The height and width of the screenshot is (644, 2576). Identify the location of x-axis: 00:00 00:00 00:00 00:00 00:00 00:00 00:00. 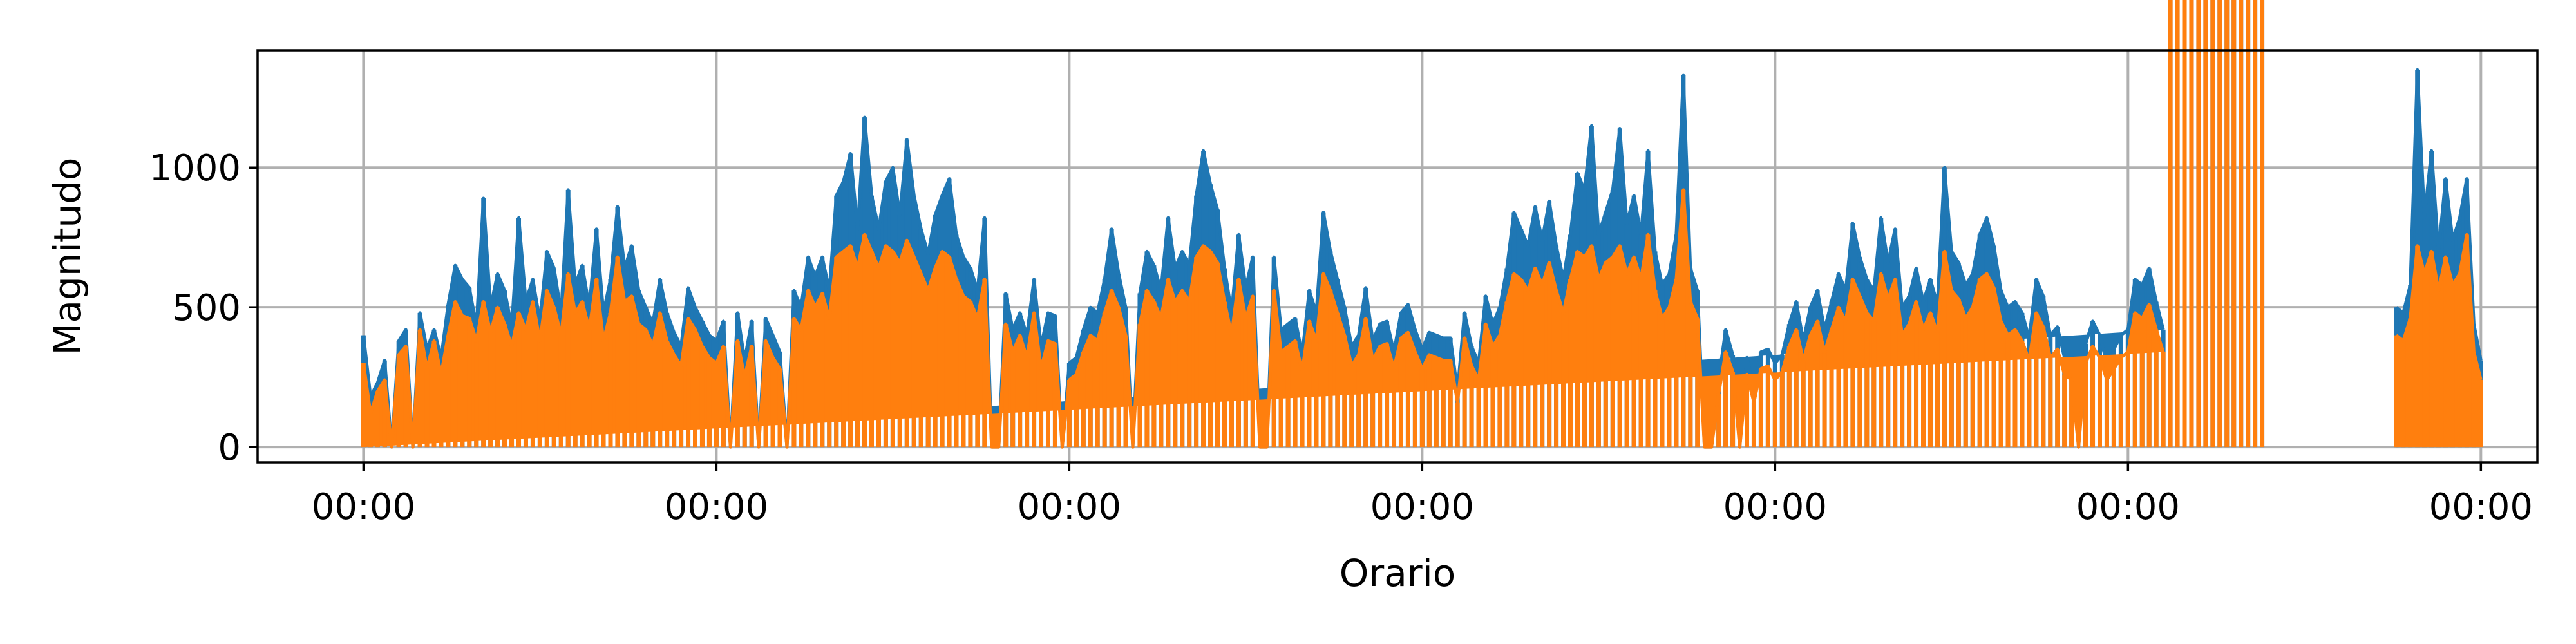
(1422, 495).